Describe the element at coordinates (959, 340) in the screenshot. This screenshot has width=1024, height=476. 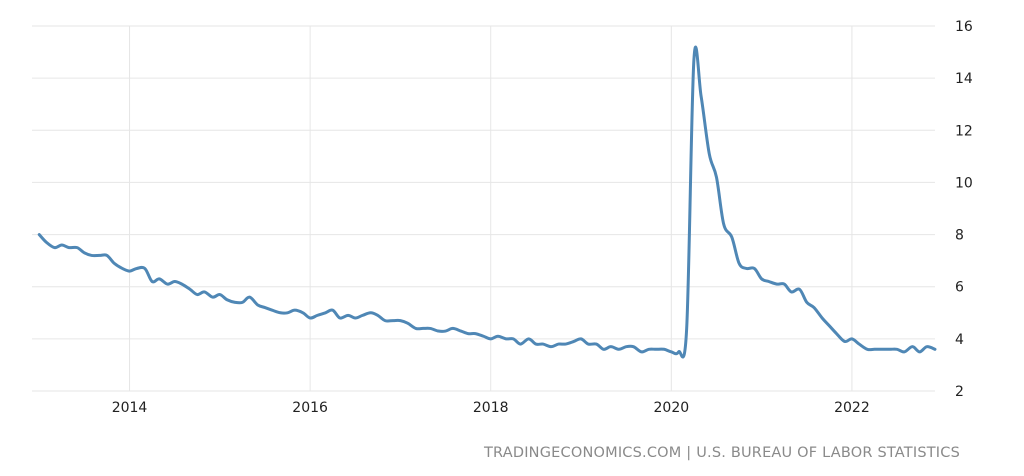
I see `y-tick-label: 4` at that location.